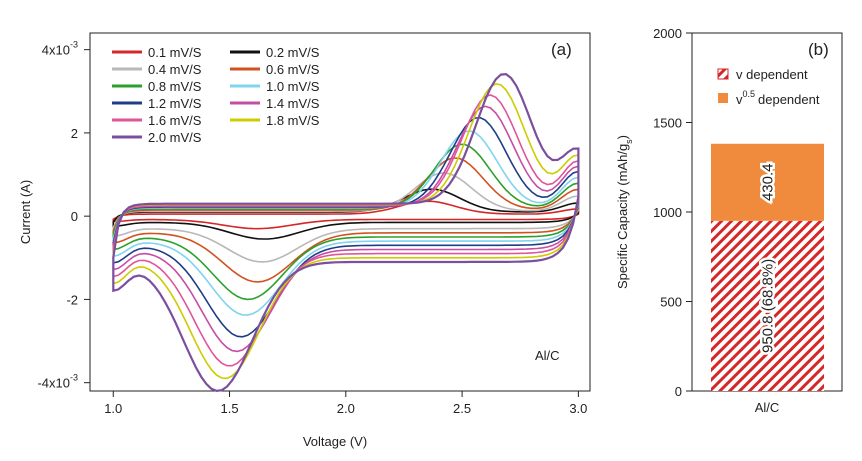  Describe the element at coordinates (175, 120) in the screenshot. I see `cv-legend-label: 1.6 mV/S` at that location.